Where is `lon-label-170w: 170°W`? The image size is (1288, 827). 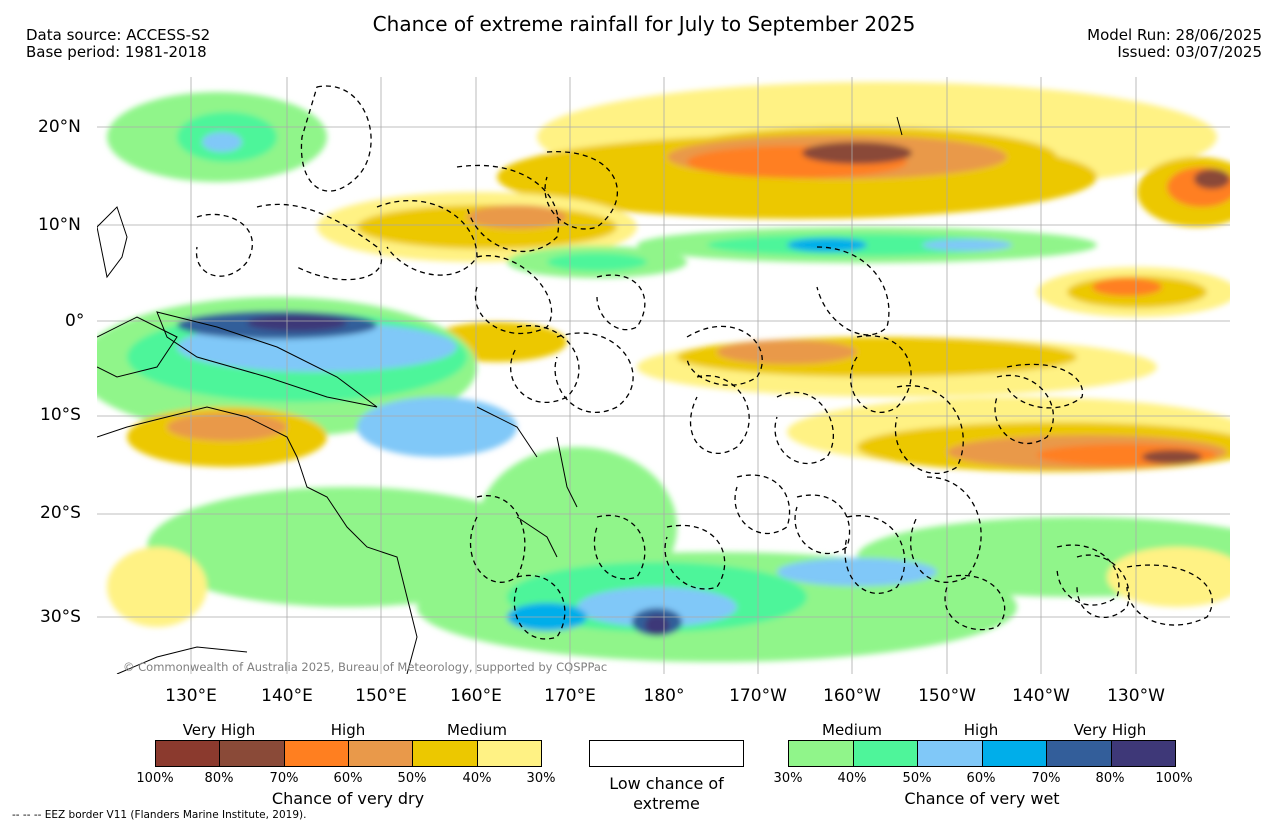 lon-label-170w: 170°W is located at coordinates (758, 696).